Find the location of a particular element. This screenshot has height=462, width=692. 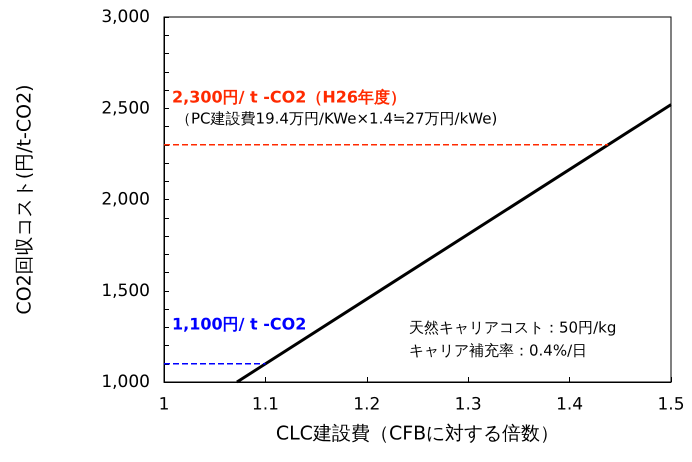

x-tick-label: 1.2 is located at coordinates (366, 404).